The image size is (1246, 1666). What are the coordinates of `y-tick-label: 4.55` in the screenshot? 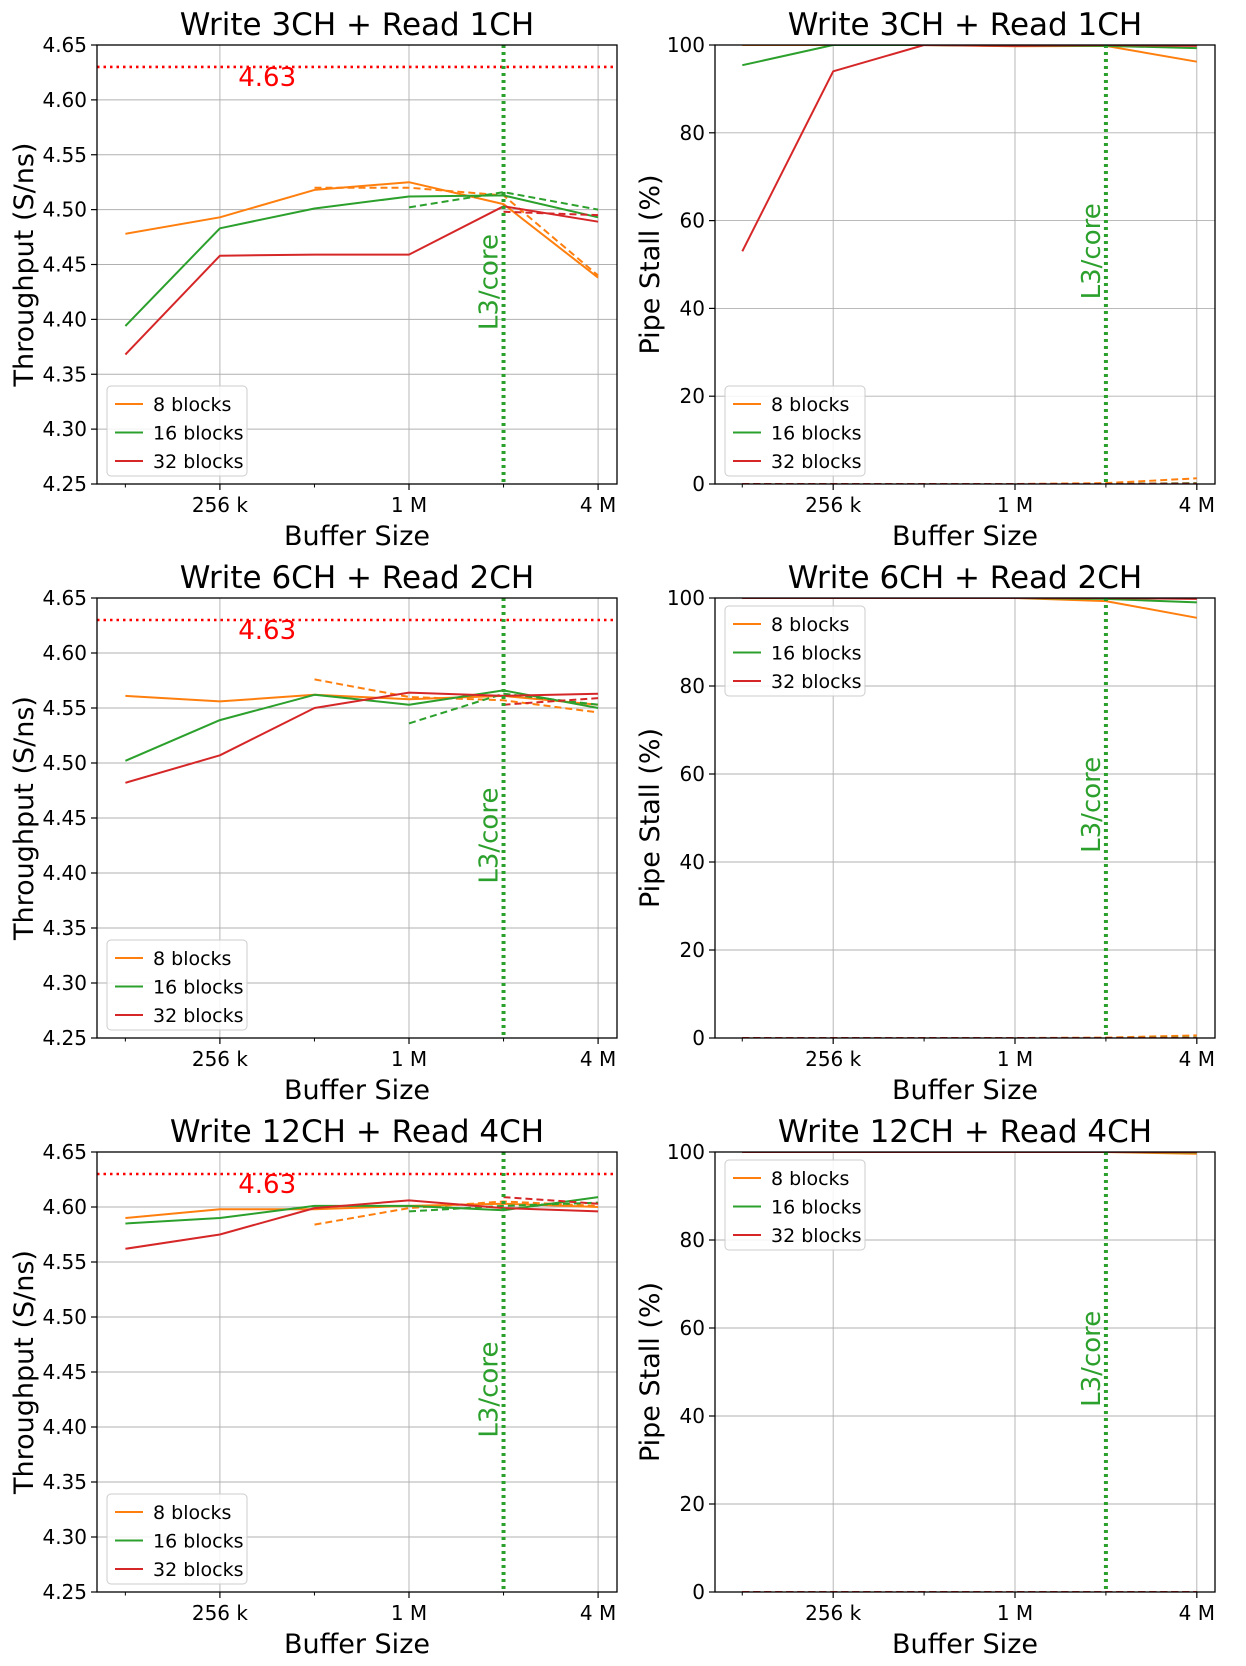 It's located at (64, 155).